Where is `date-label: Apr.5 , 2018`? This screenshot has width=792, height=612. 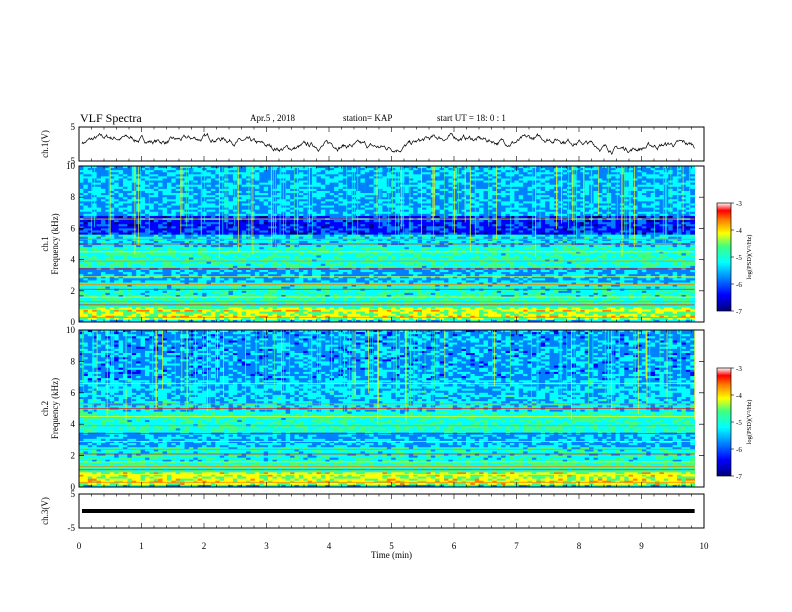 date-label: Apr.5 , 2018 is located at coordinates (272, 118).